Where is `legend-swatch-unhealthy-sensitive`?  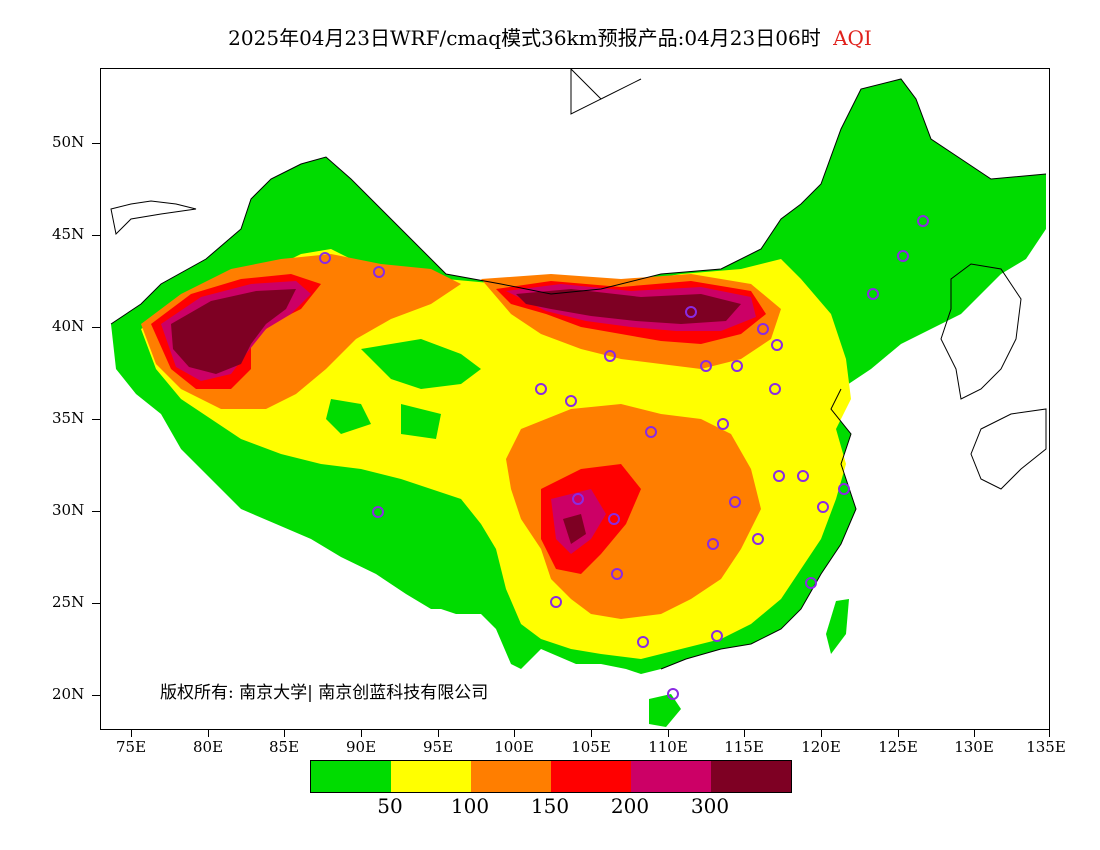
legend-swatch-unhealthy-sensitive is located at coordinates (511, 776).